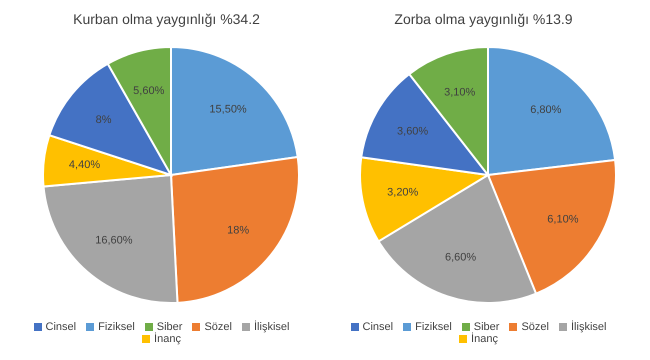  I want to click on data-label: 4,40%, so click(84, 165).